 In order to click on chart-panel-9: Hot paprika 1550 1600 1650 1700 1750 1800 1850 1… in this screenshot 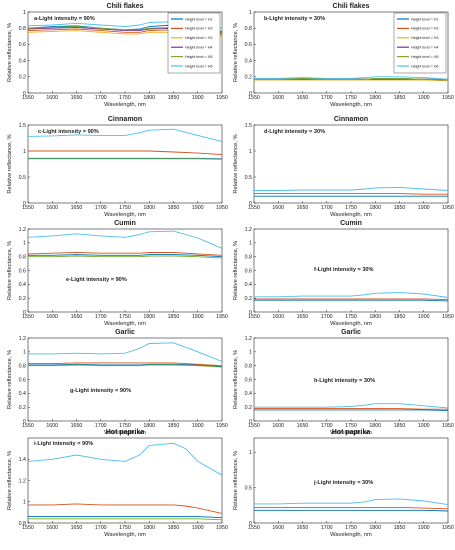, I will do `click(117, 483)`.